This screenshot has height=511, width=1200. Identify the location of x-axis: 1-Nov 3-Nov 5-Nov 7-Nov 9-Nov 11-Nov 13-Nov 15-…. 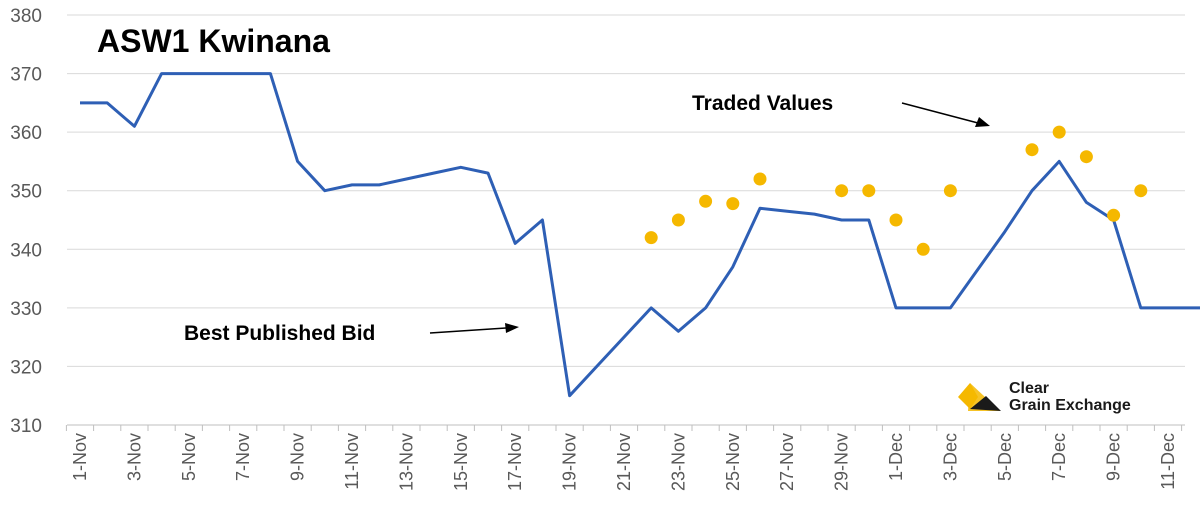
(625, 457).